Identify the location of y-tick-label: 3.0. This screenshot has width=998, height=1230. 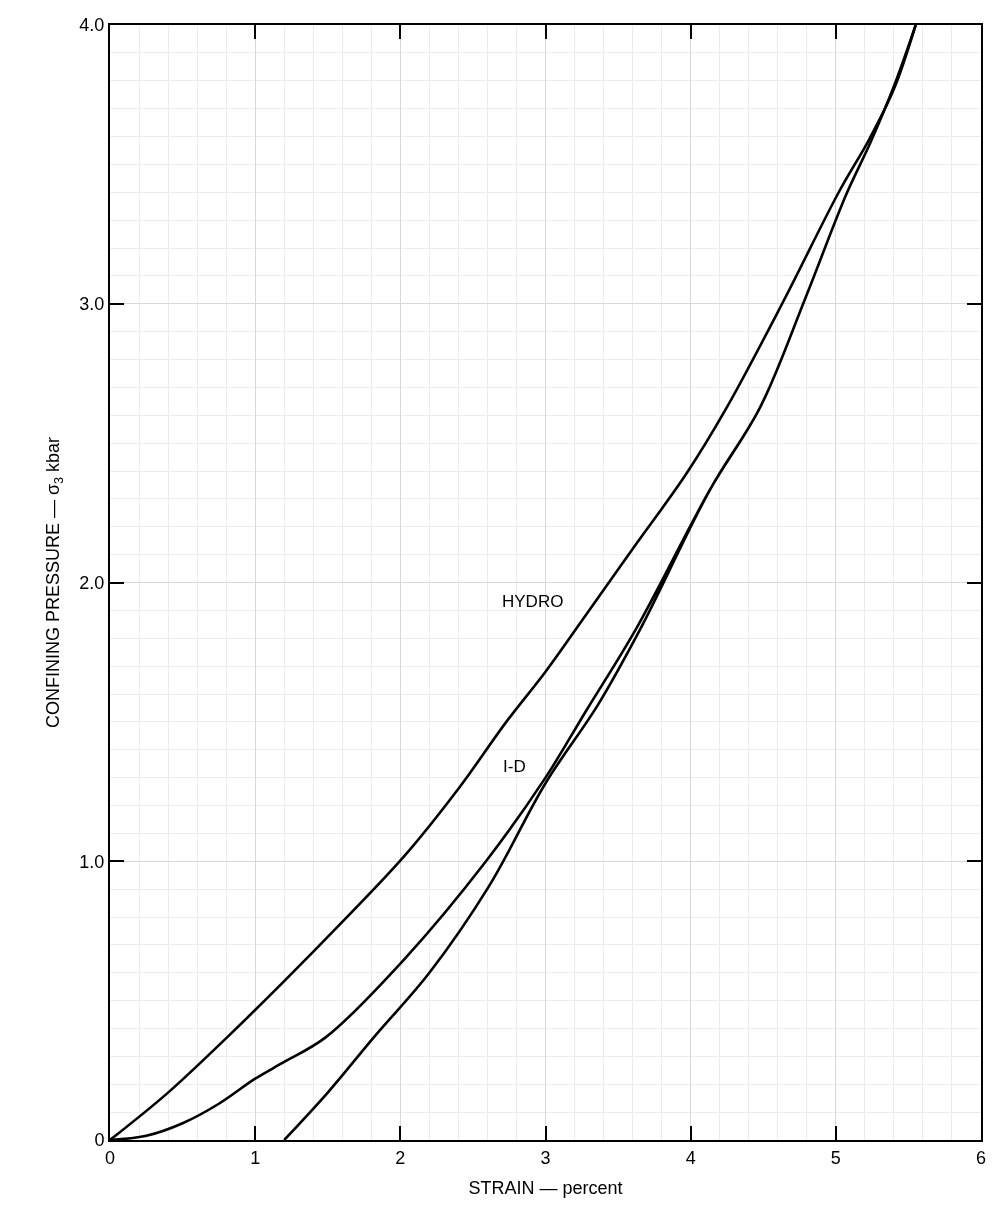
(92, 304).